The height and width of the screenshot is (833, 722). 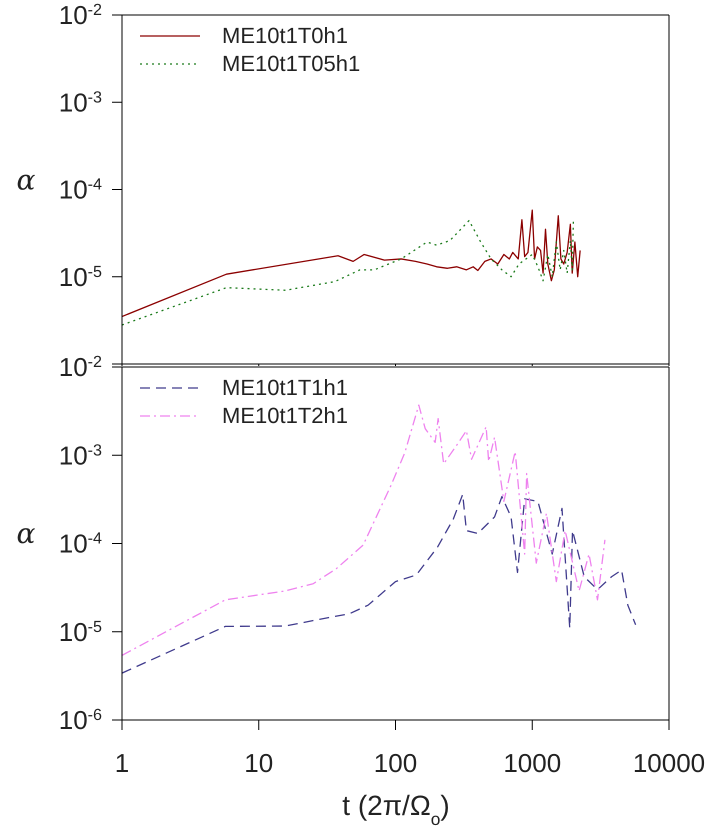 What do you see at coordinates (532, 763) in the screenshot?
I see `x-tick-label: 1000` at bounding box center [532, 763].